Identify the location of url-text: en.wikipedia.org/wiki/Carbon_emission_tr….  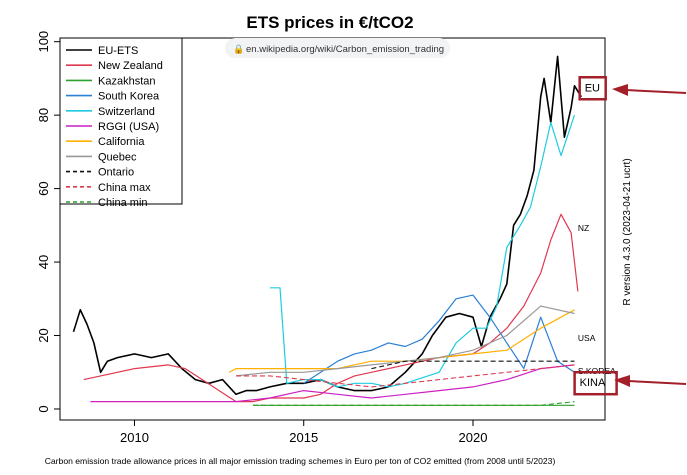
(345, 49).